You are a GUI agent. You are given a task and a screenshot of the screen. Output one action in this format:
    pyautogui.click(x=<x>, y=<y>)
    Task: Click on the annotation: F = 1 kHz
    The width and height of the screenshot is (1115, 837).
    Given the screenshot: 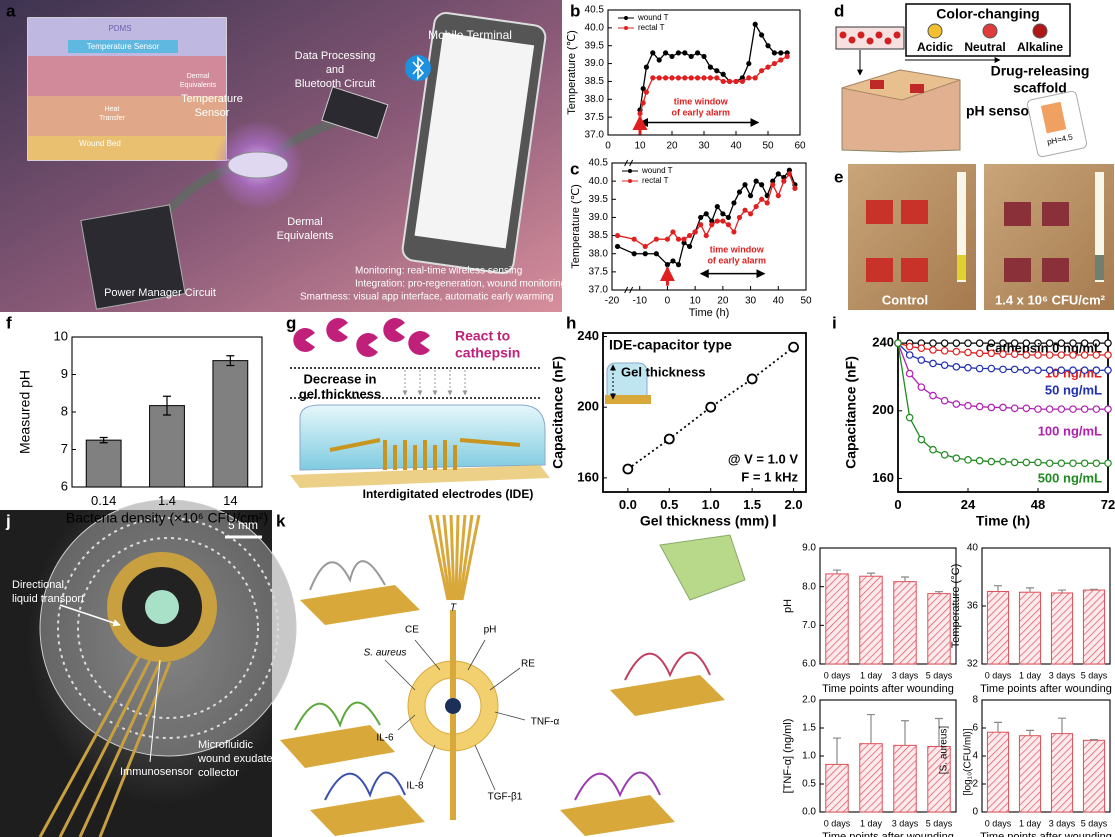 What is the action you would take?
    pyautogui.click(x=769, y=476)
    